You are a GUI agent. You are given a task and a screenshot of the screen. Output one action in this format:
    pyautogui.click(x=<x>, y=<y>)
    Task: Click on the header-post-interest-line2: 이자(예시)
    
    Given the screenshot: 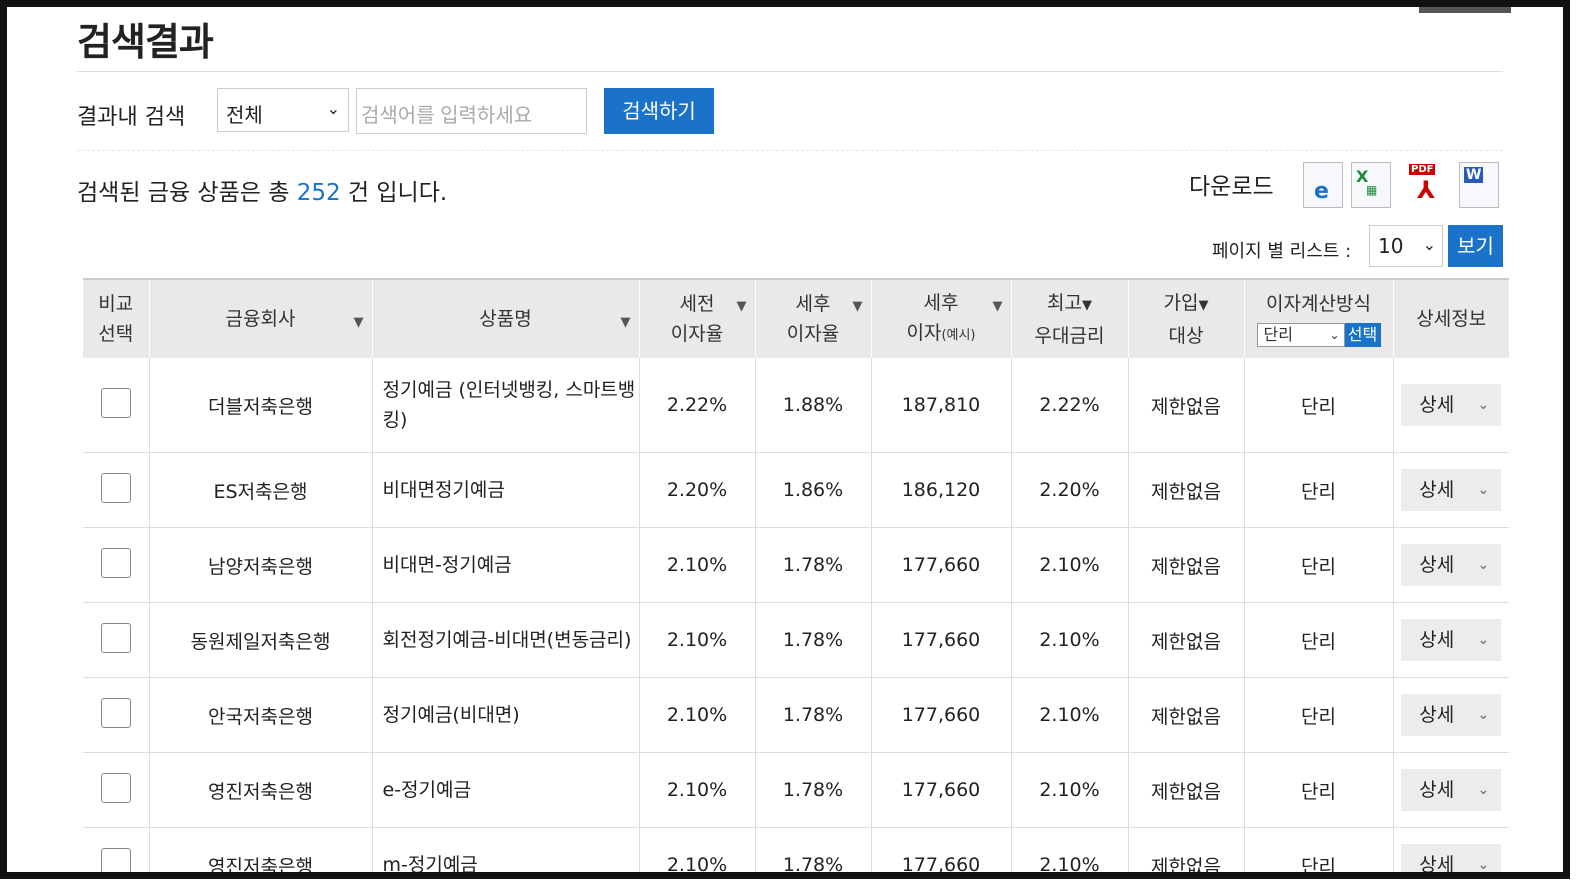 What is the action you would take?
    pyautogui.click(x=941, y=334)
    